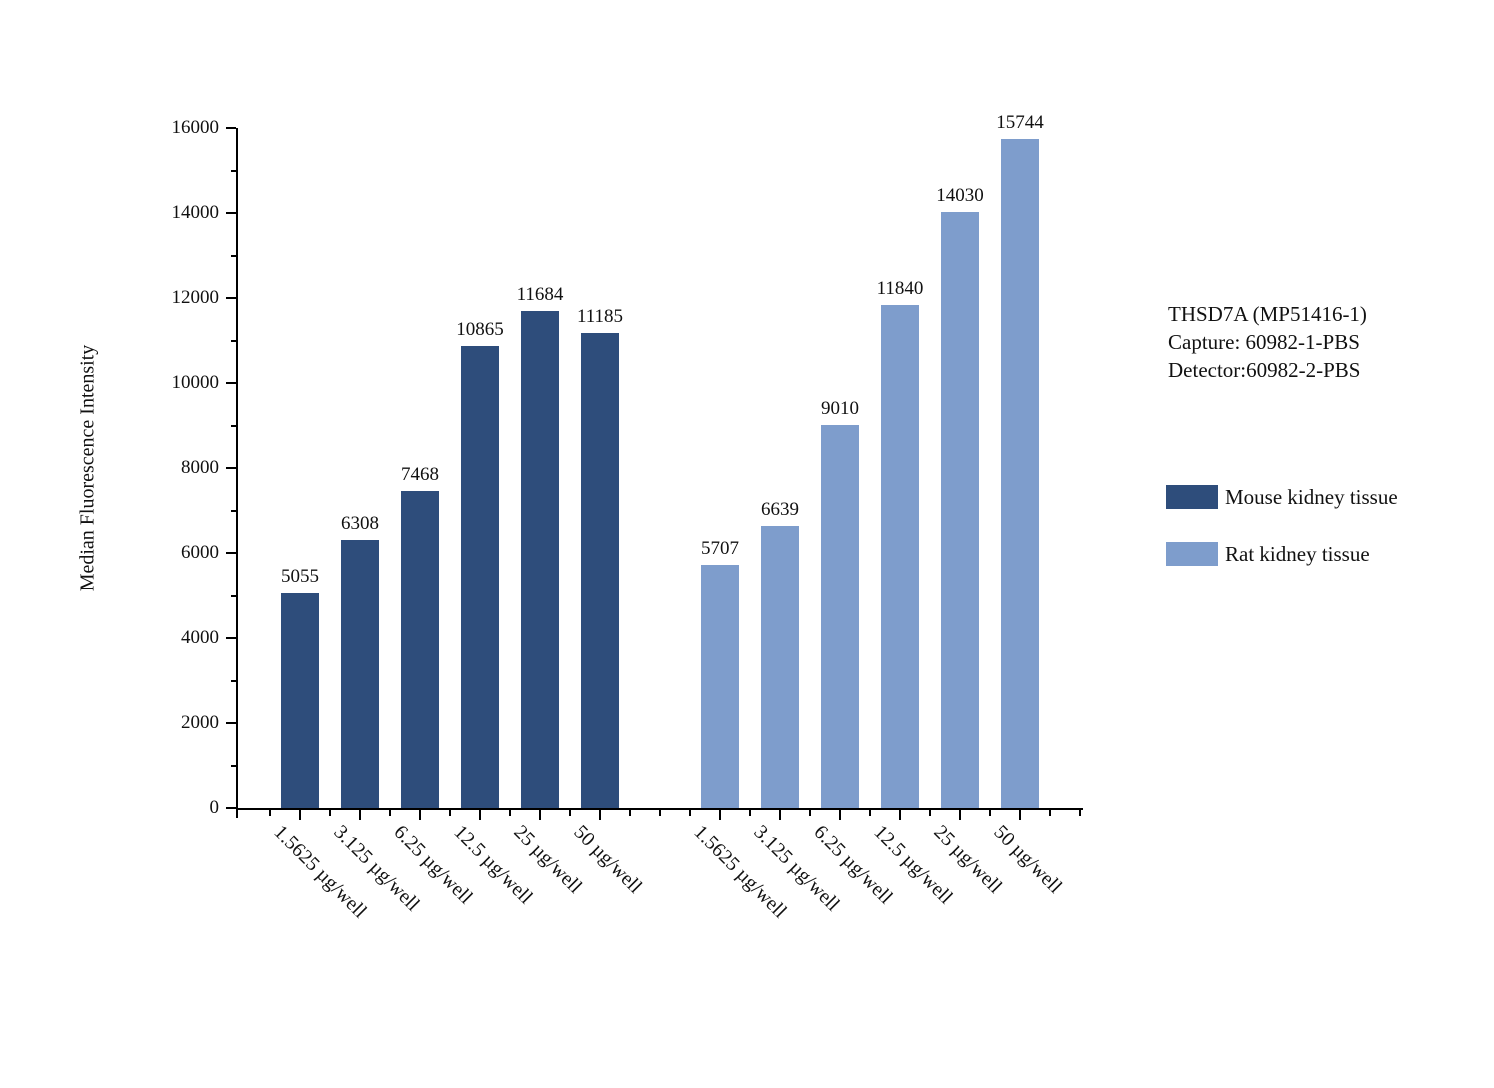 This screenshot has width=1494, height=1088. Describe the element at coordinates (200, 722) in the screenshot. I see `y-tick-label: 2000` at that location.